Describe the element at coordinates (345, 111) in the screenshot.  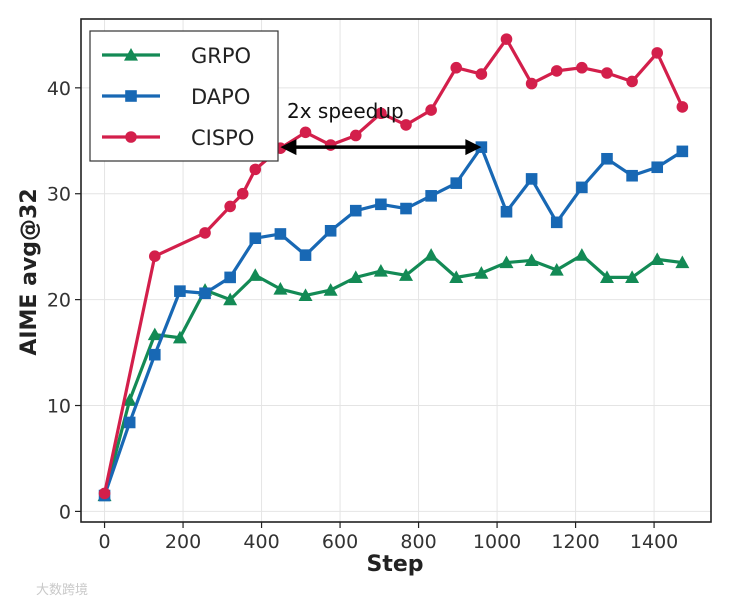
I see `speedup-annotation-text: 2x speedup` at that location.